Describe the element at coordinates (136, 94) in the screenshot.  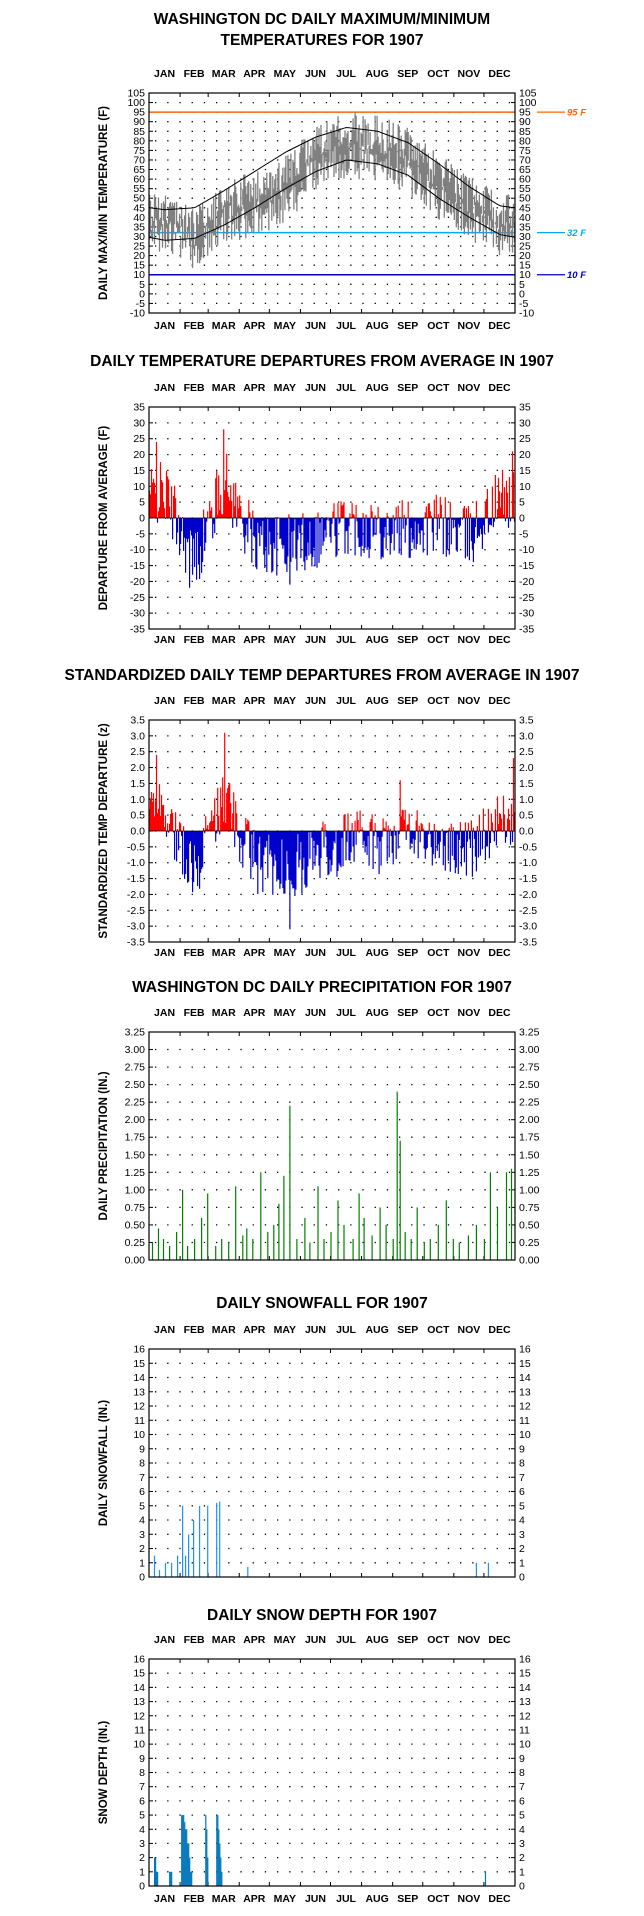
I see `temp-y-tick-left: 105` at that location.